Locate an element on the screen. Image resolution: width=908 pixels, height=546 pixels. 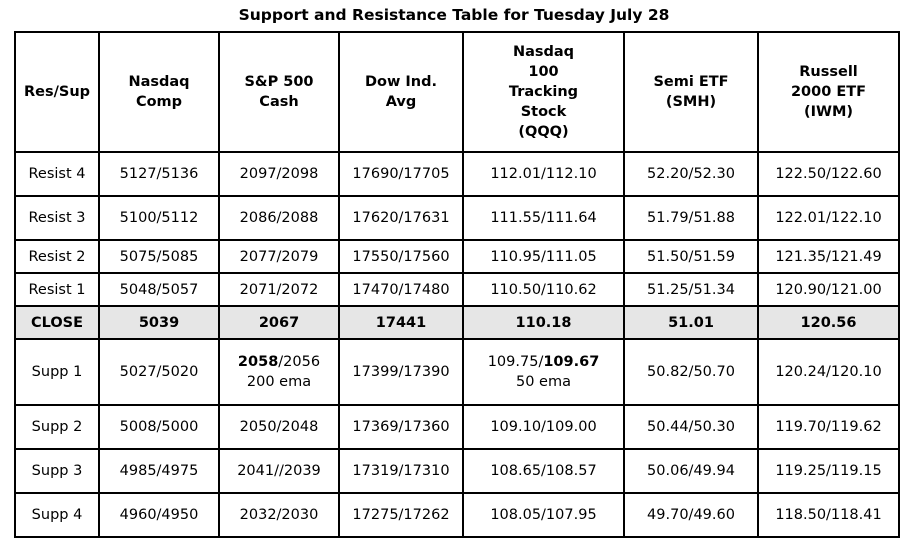
cell-nasdaq-comp: 5027/5020 is located at coordinates (159, 372).